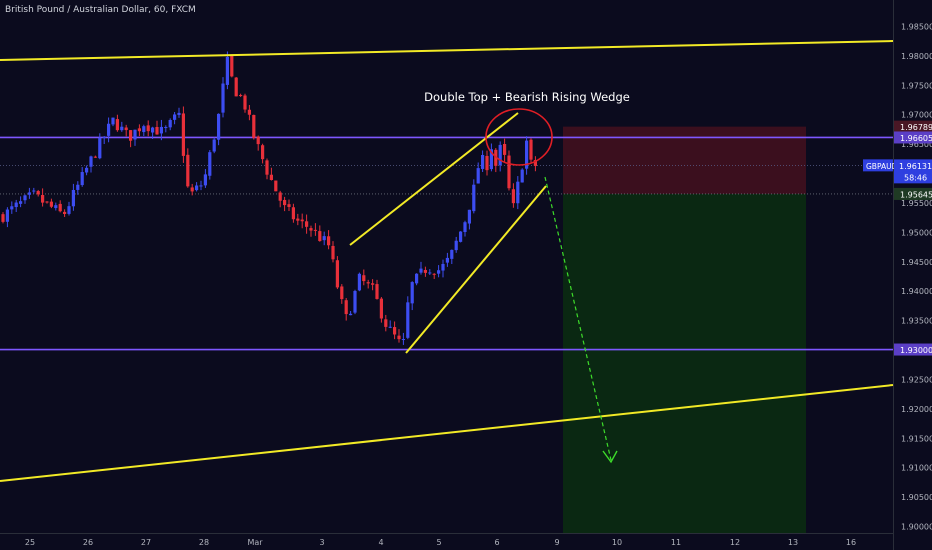  What do you see at coordinates (915, 166) in the screenshot?
I see `current-price-label: 1.96131` at bounding box center [915, 166].